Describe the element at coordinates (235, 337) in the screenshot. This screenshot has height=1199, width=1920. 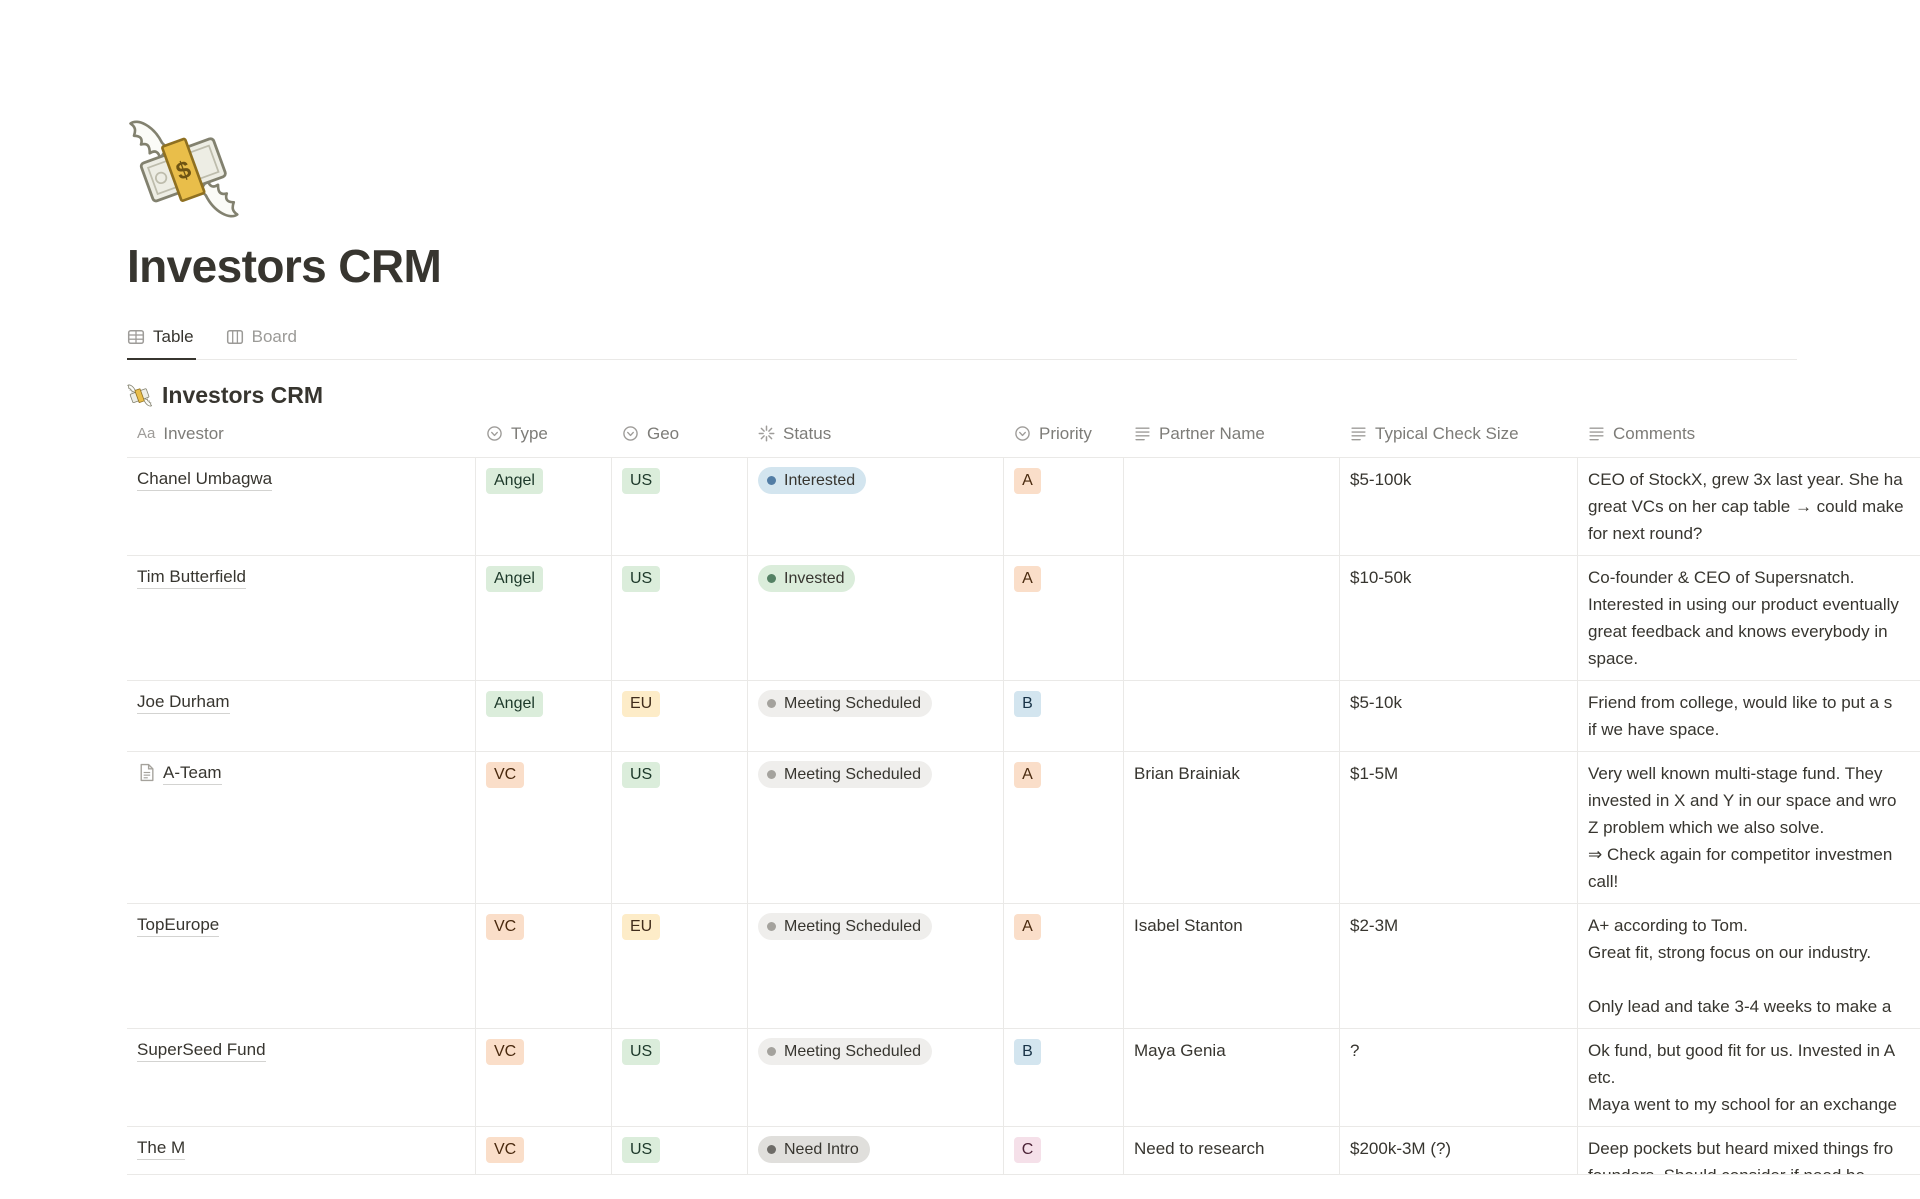
I see `board-view-icon` at that location.